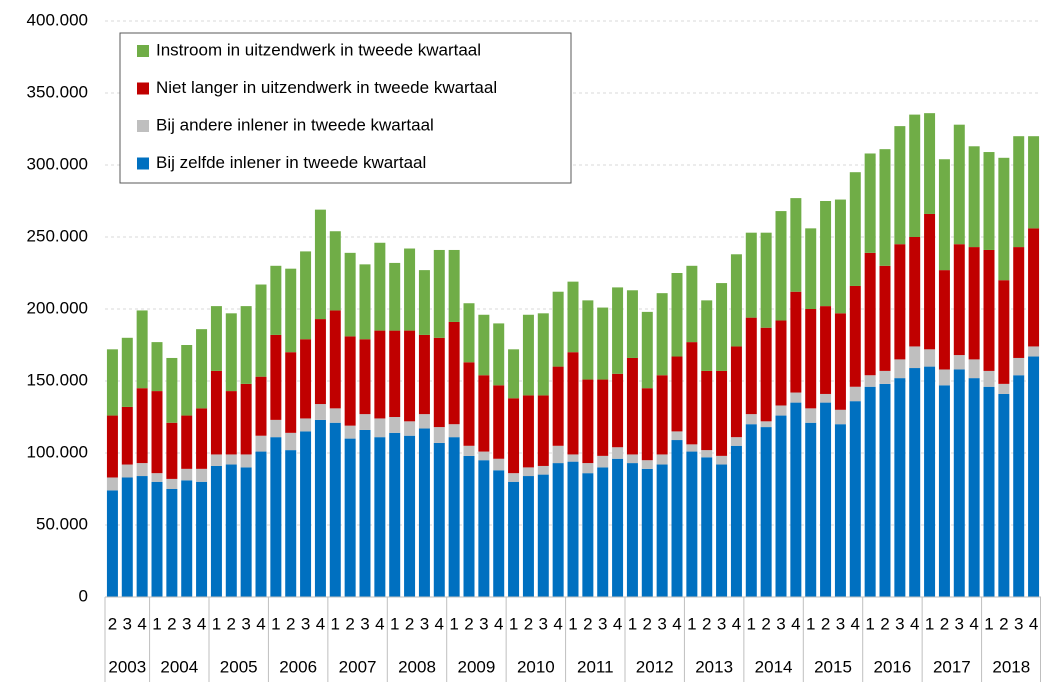  Describe the element at coordinates (655, 666) in the screenshot. I see `group-label: 2012` at that location.